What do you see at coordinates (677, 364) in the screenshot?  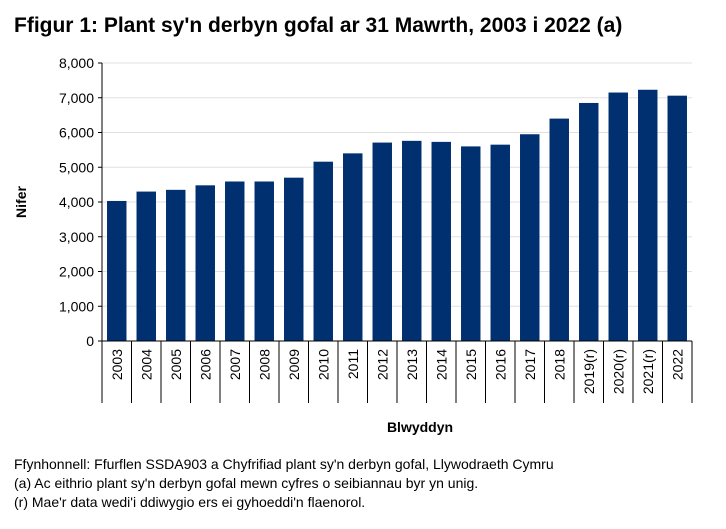 I see `x-tick-label: 2022` at bounding box center [677, 364].